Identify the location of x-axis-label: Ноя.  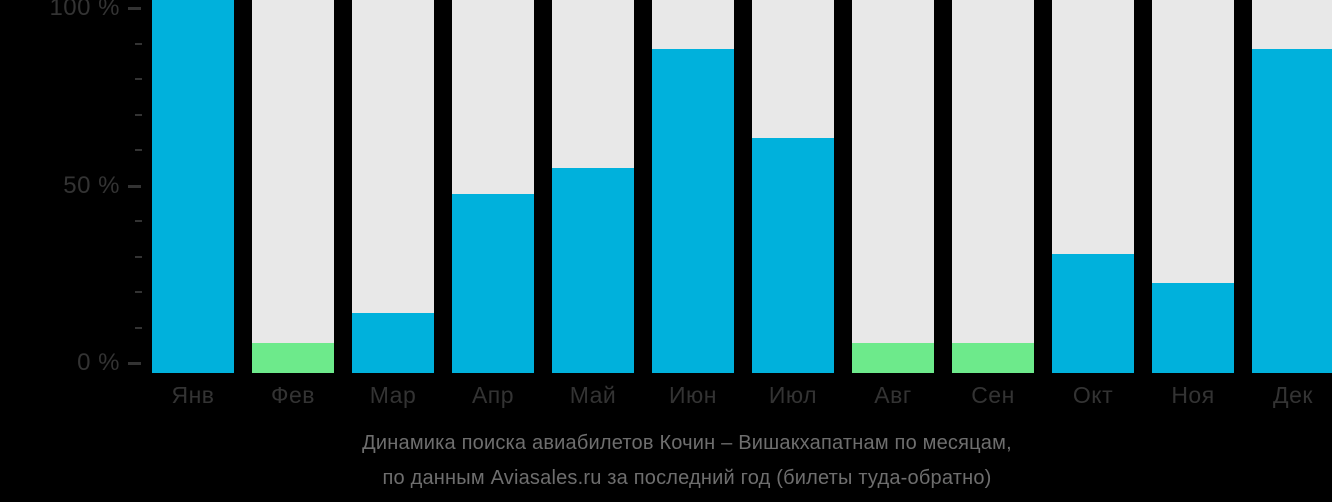
(1193, 395).